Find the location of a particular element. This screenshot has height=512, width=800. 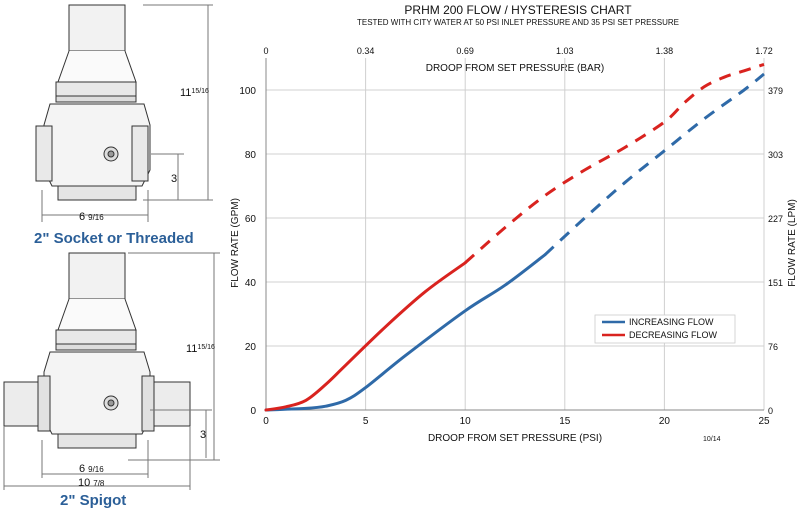

y-axis-label: FLOW RATE (GPM) is located at coordinates (235, 243).